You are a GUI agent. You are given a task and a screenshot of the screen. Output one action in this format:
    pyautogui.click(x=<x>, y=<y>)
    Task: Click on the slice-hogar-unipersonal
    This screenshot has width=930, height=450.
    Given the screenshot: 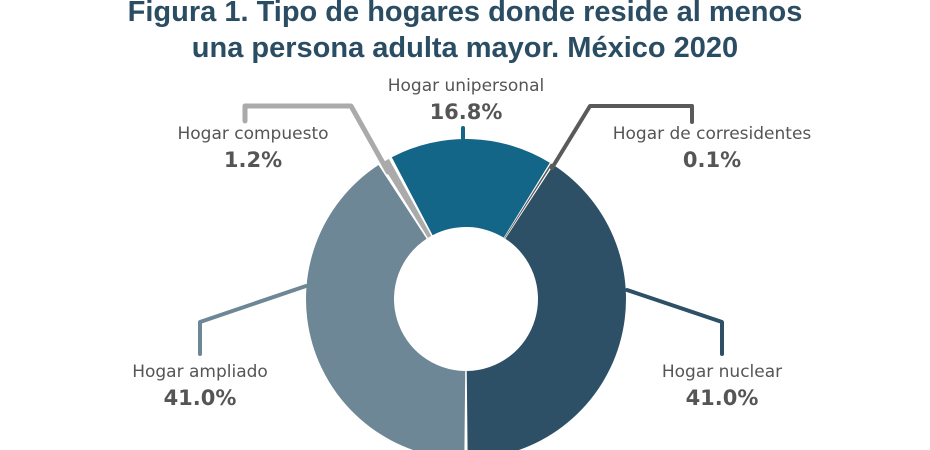 What is the action you would take?
    pyautogui.click(x=470, y=188)
    